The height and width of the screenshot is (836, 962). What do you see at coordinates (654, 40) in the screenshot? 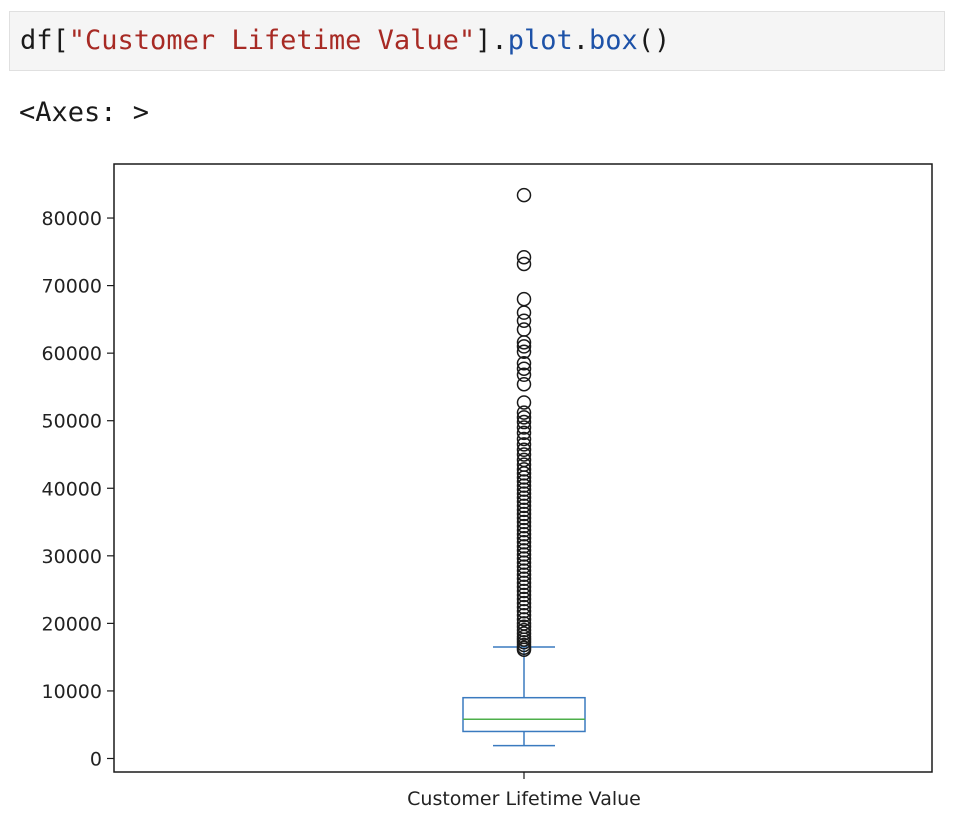
I see `code-token: ()` at bounding box center [654, 40].